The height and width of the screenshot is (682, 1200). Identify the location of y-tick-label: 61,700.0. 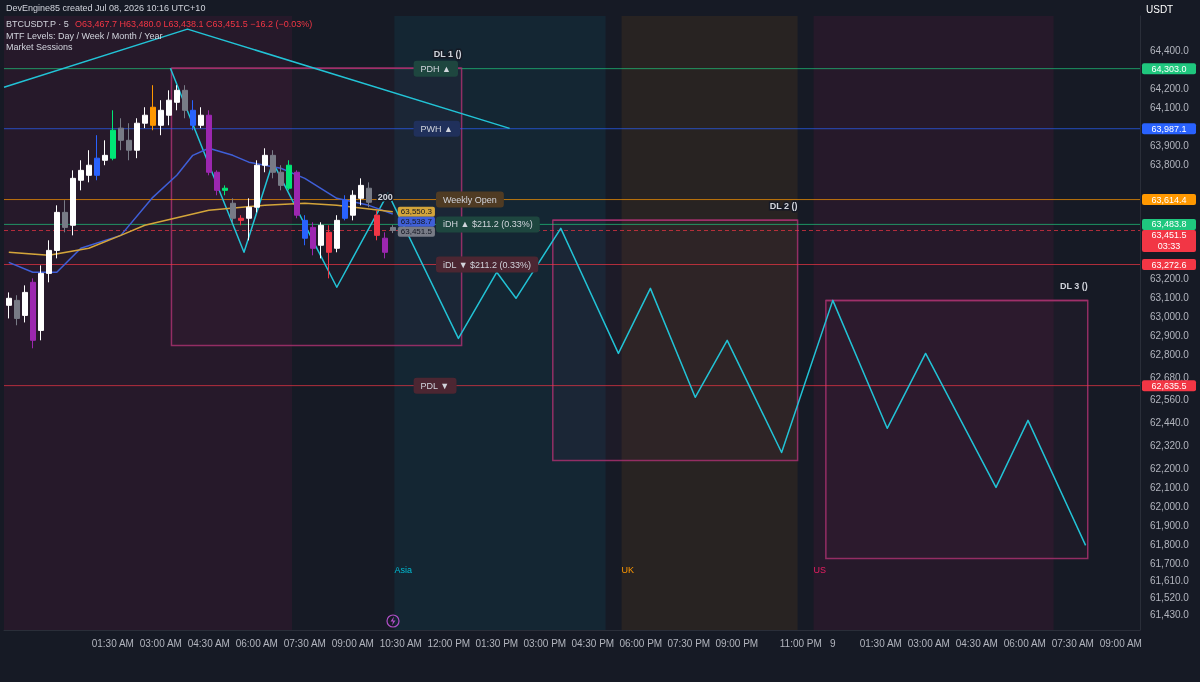
(1170, 563).